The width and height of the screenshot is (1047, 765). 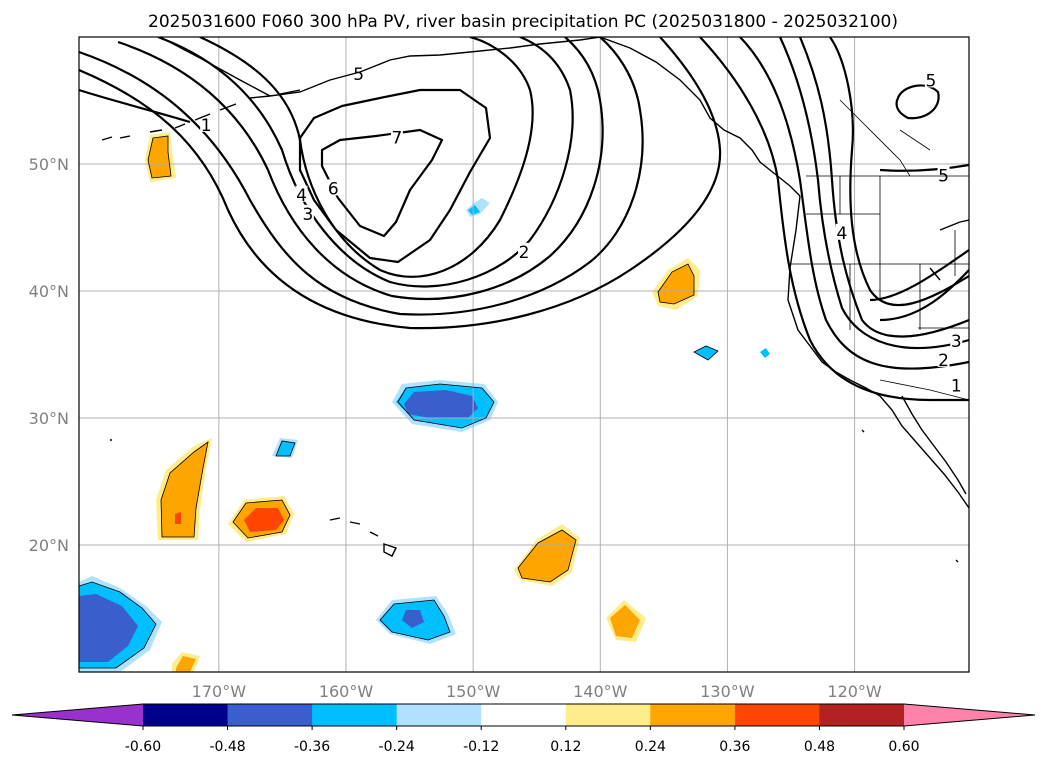 What do you see at coordinates (135, 106) in the screenshot?
I see `pv-contour-arctic` at bounding box center [135, 106].